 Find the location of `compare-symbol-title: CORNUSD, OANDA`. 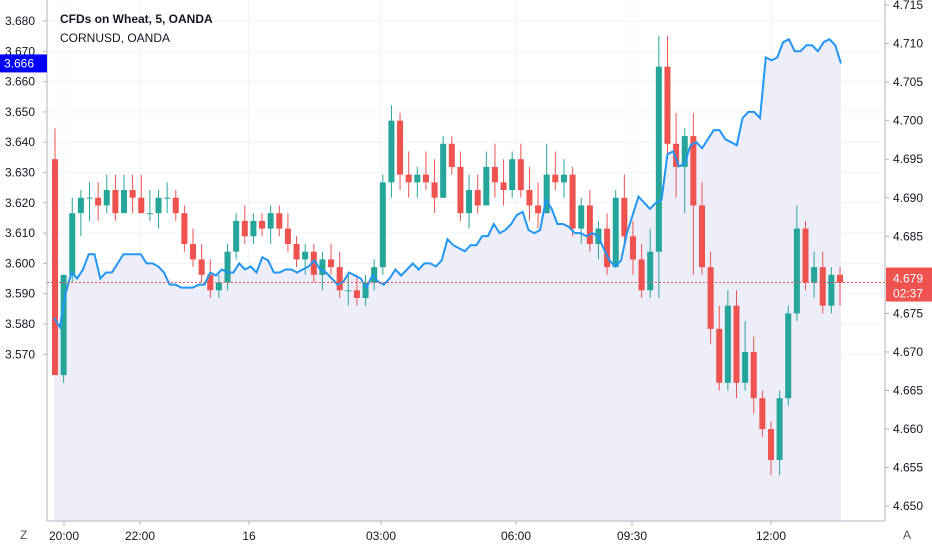

compare-symbol-title: CORNUSD, OANDA is located at coordinates (115, 38).